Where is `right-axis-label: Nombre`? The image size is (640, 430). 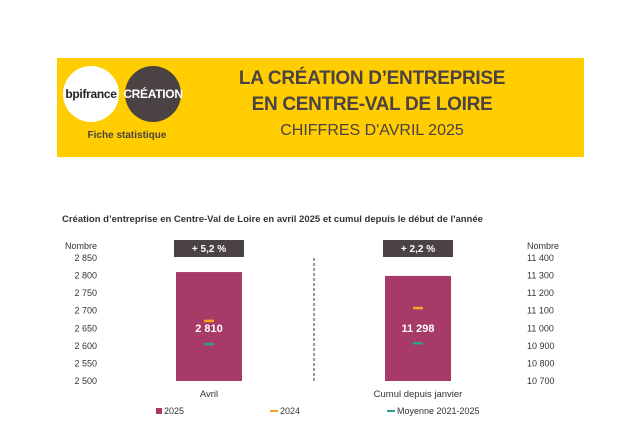
right-axis-label: Nombre is located at coordinates (543, 246).